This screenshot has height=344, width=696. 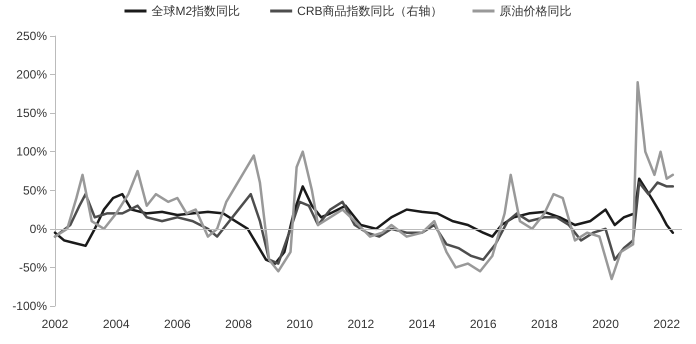 What do you see at coordinates (35, 190) in the screenshot?
I see `y-tick-label: 50%` at bounding box center [35, 190].